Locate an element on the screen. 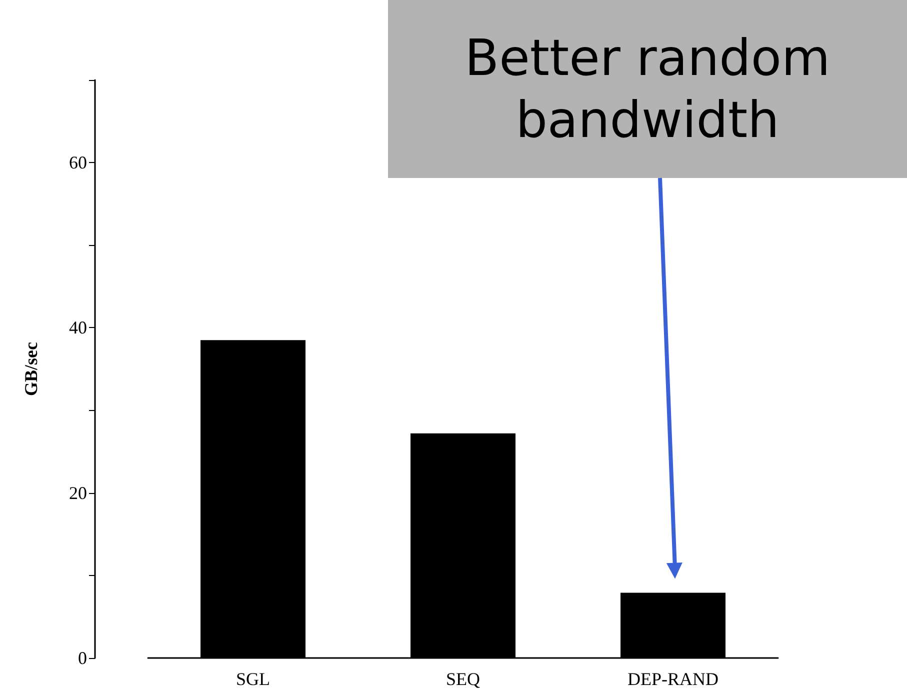 The height and width of the screenshot is (699, 907). annotation: Better random bandwidth is located at coordinates (647, 89).